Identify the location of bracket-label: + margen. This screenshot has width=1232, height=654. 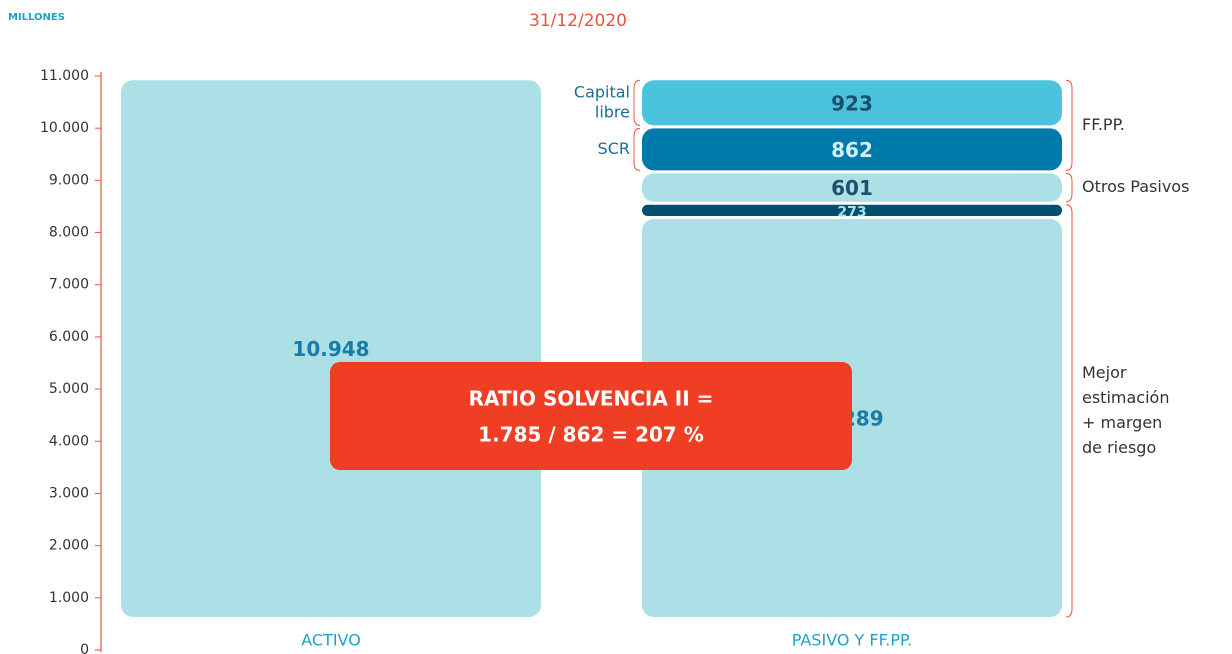
(1122, 422).